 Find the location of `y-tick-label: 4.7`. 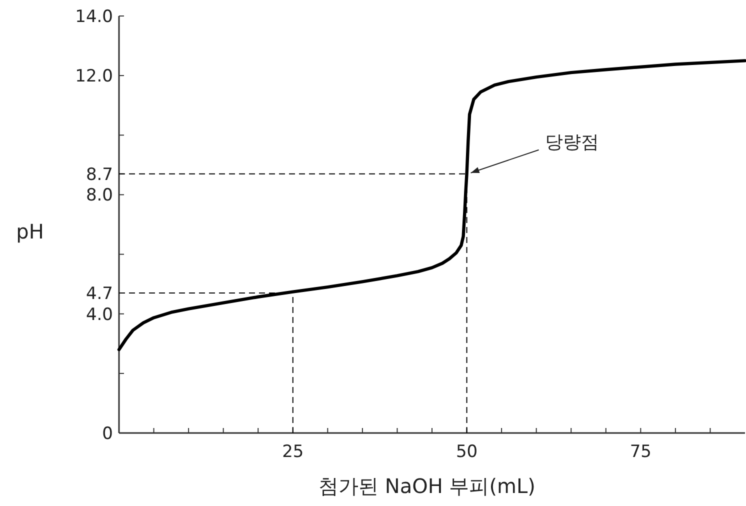

y-tick-label: 4.7 is located at coordinates (99, 294).